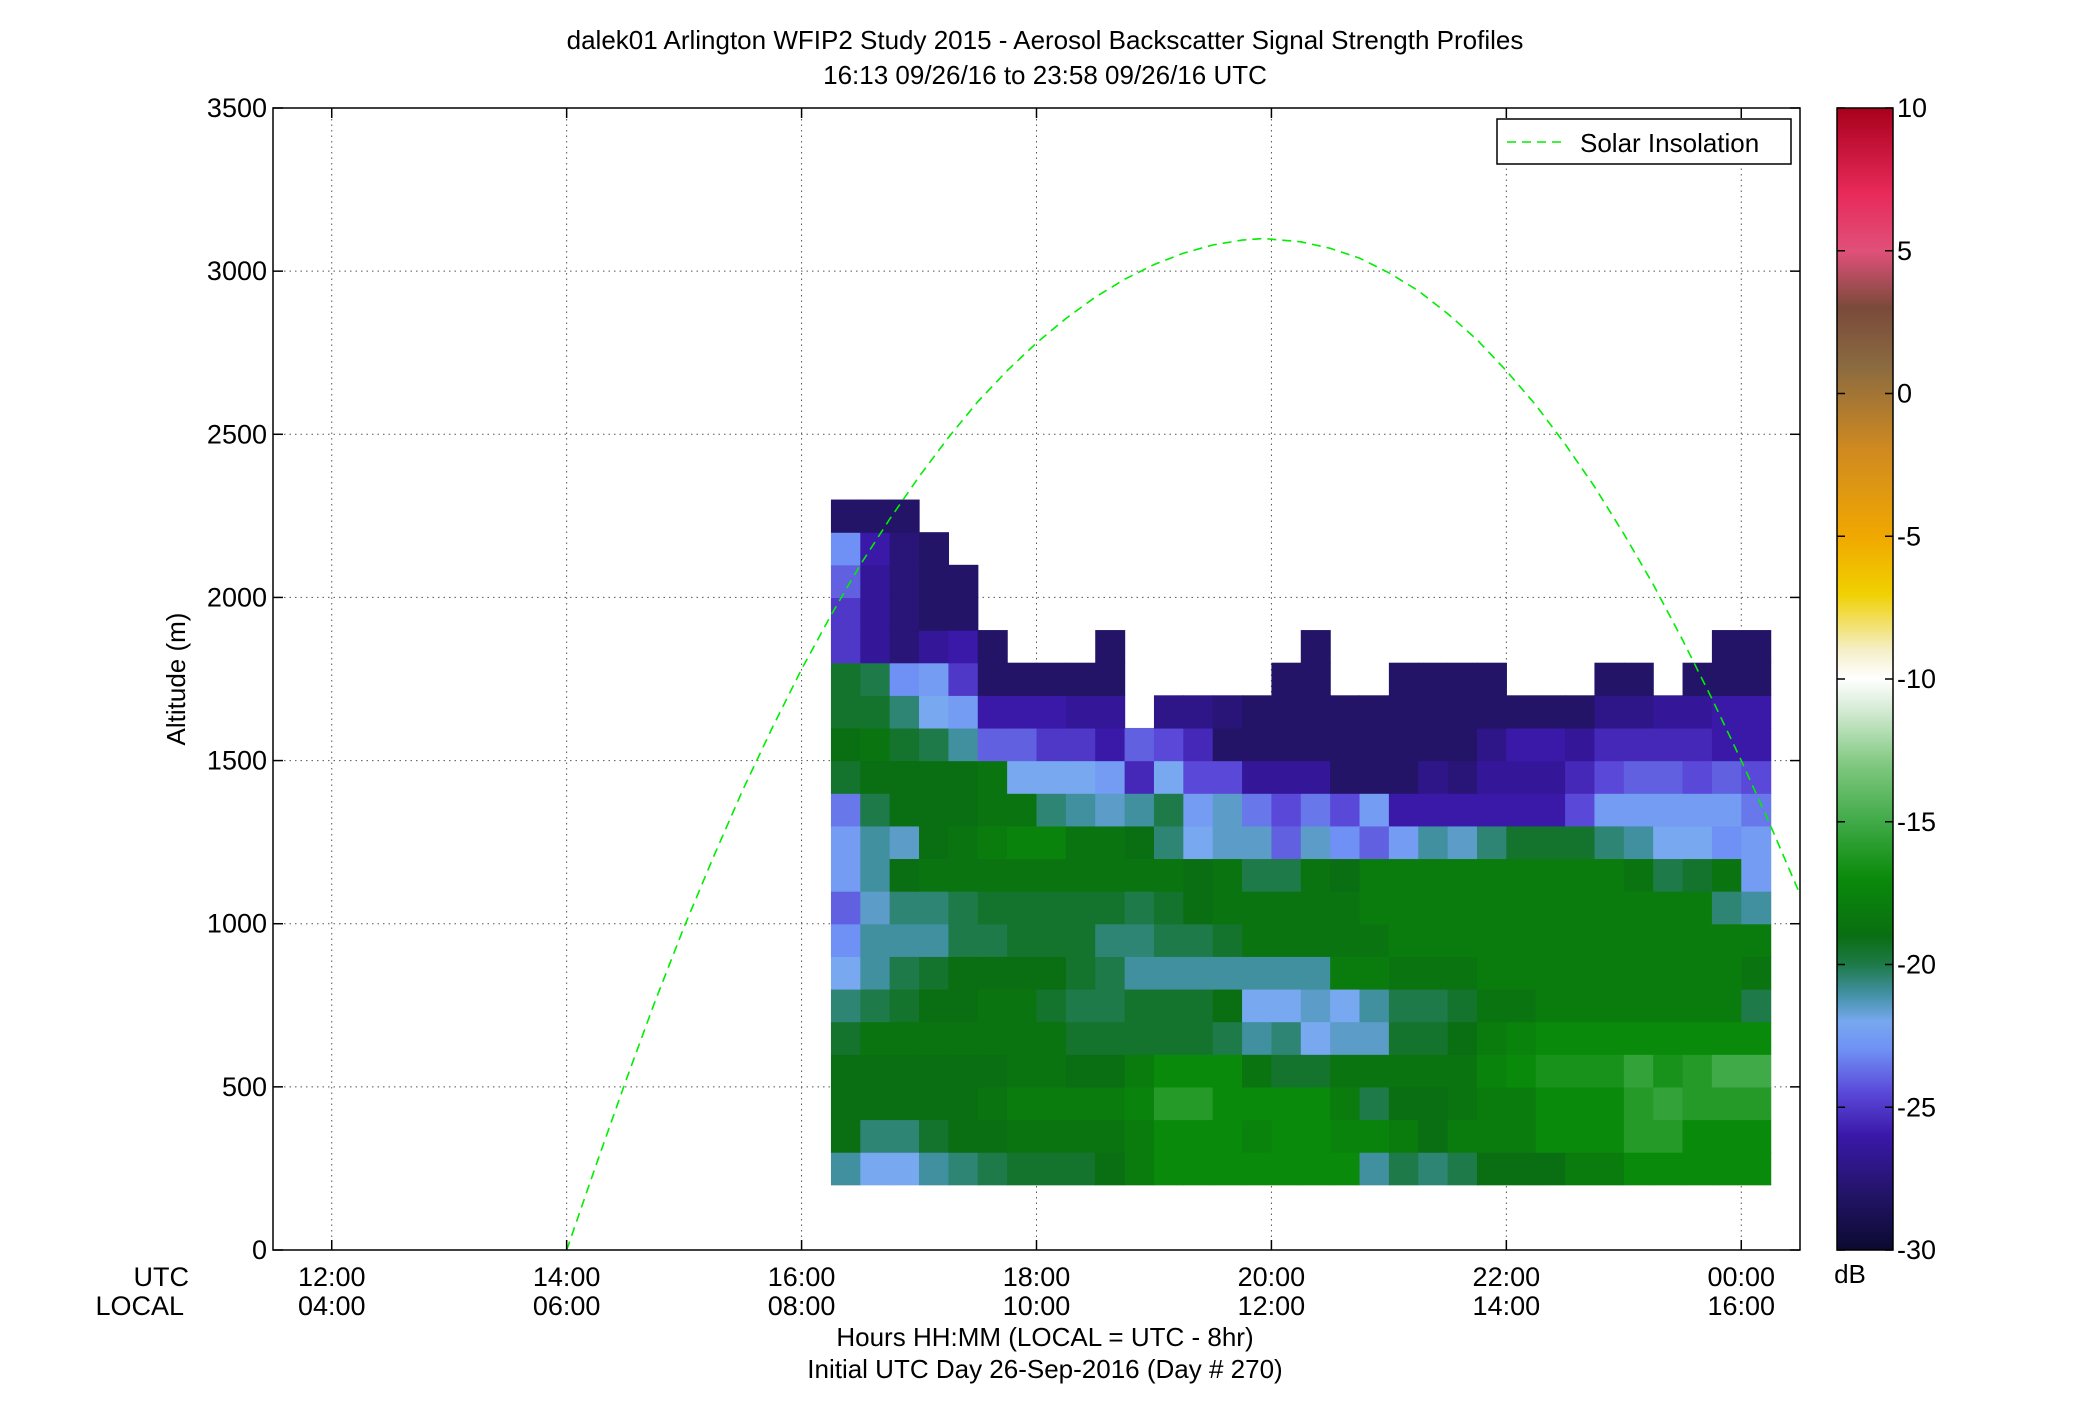 This screenshot has height=1425, width=2098. What do you see at coordinates (1044, 1369) in the screenshot?
I see `x-axis-label-day: Initial UTC Day 26-Sep-2016 (Day # 270)` at bounding box center [1044, 1369].